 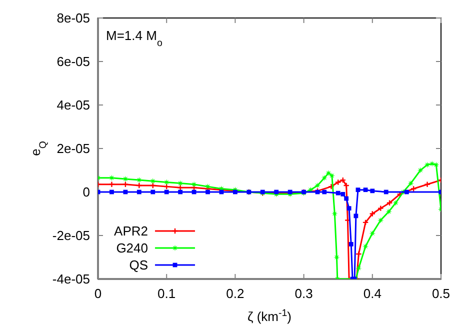 What do you see at coordinates (138, 265) in the screenshot?
I see `legend-label: QS` at bounding box center [138, 265].